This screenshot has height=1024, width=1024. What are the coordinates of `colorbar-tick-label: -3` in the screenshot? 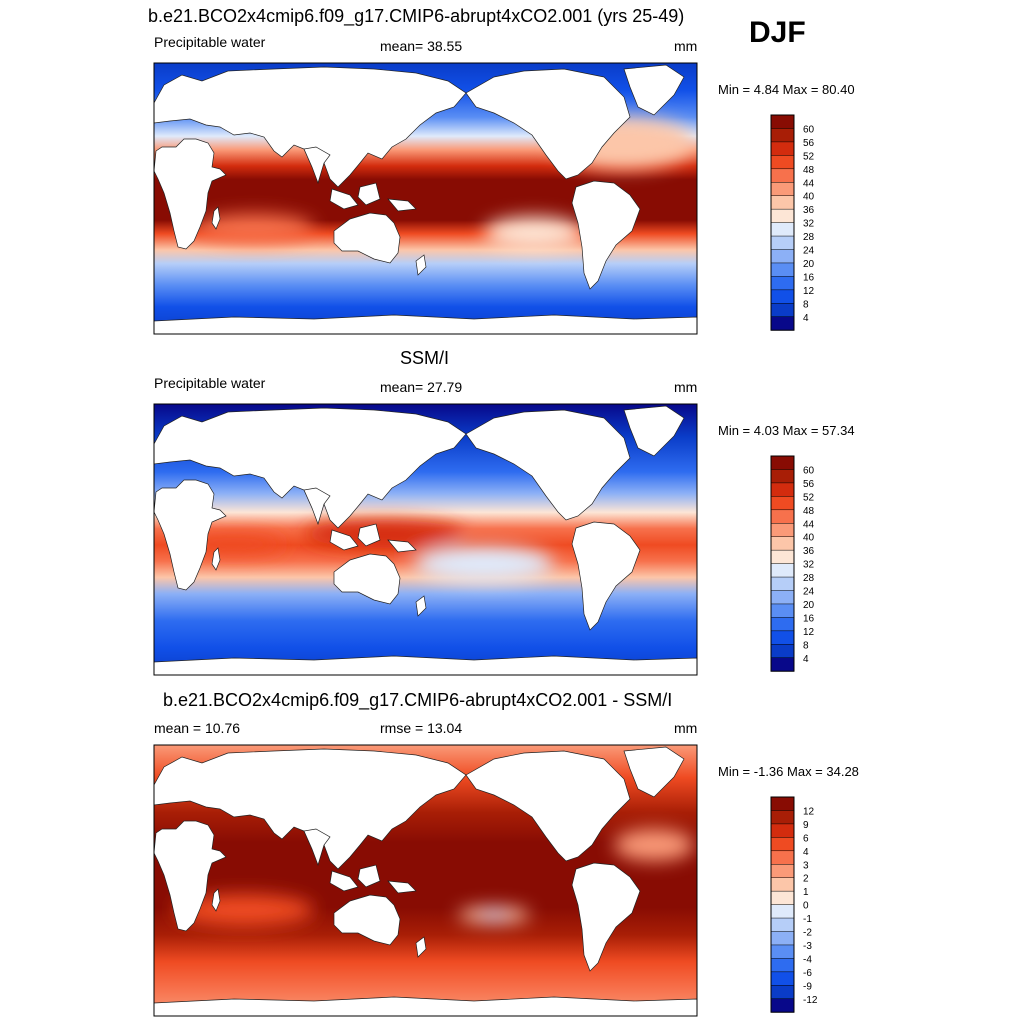 It's located at (807, 946).